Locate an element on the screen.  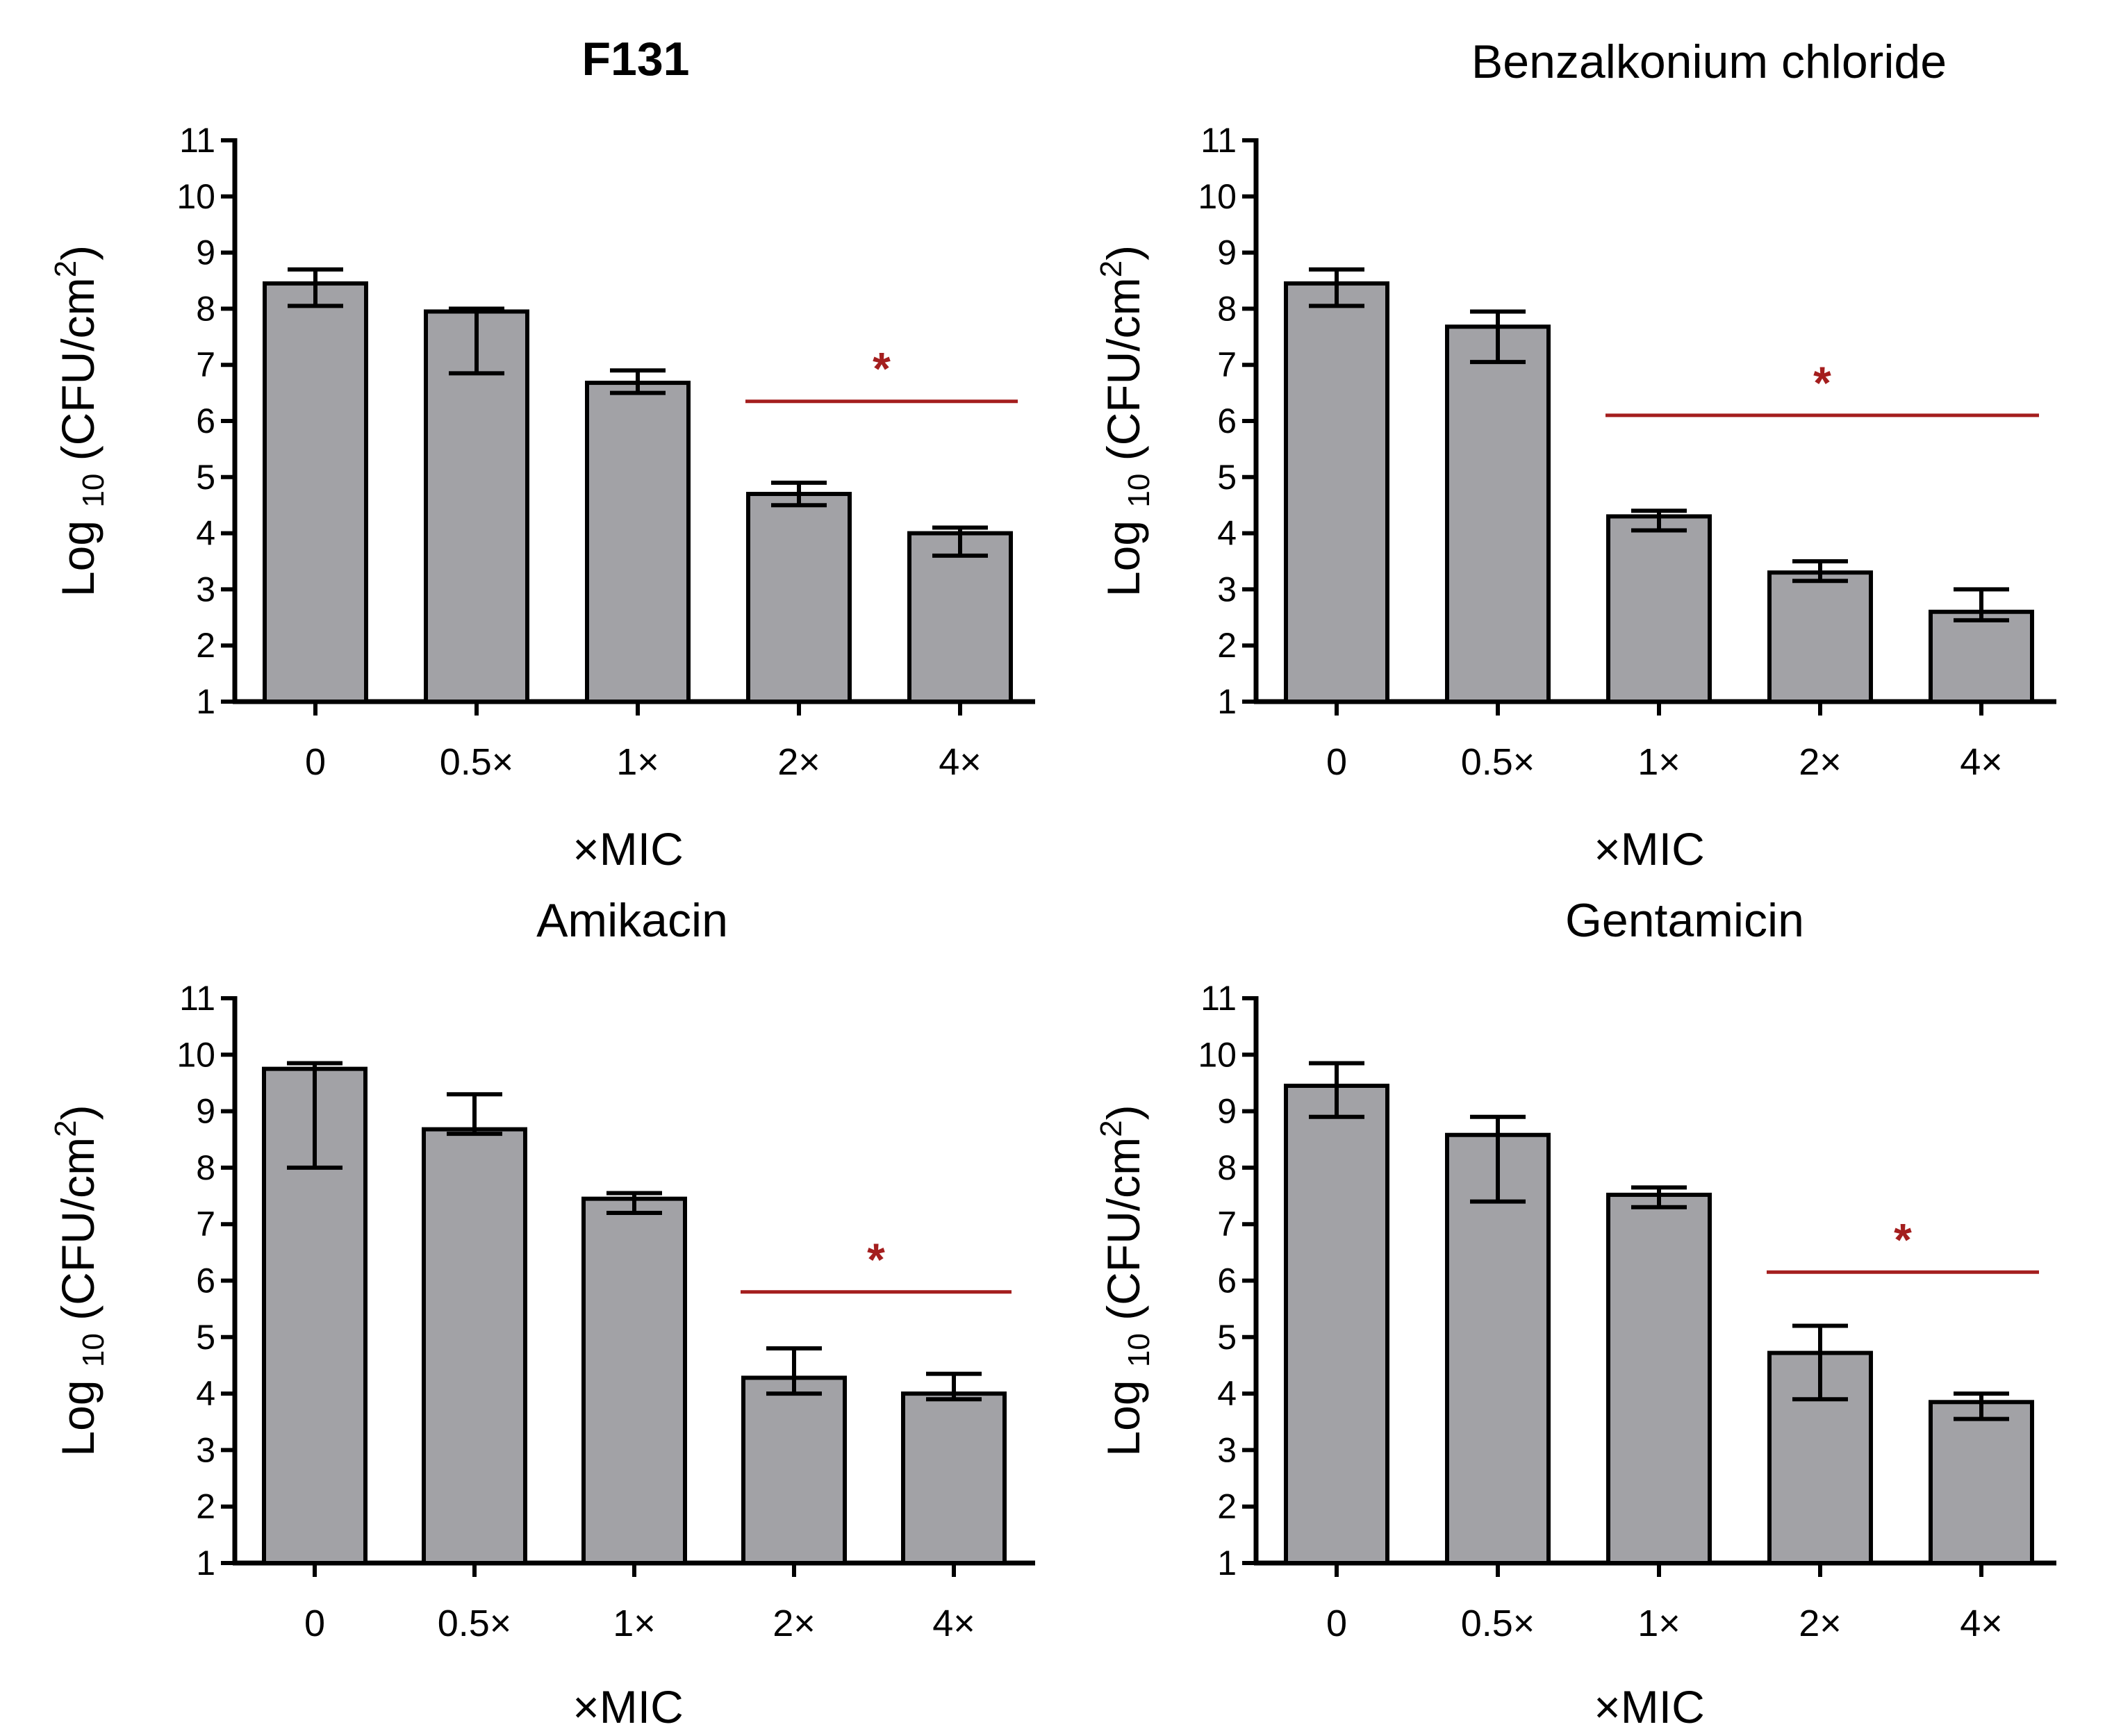
panel-title: Gentamicin is located at coordinates (1684, 920).